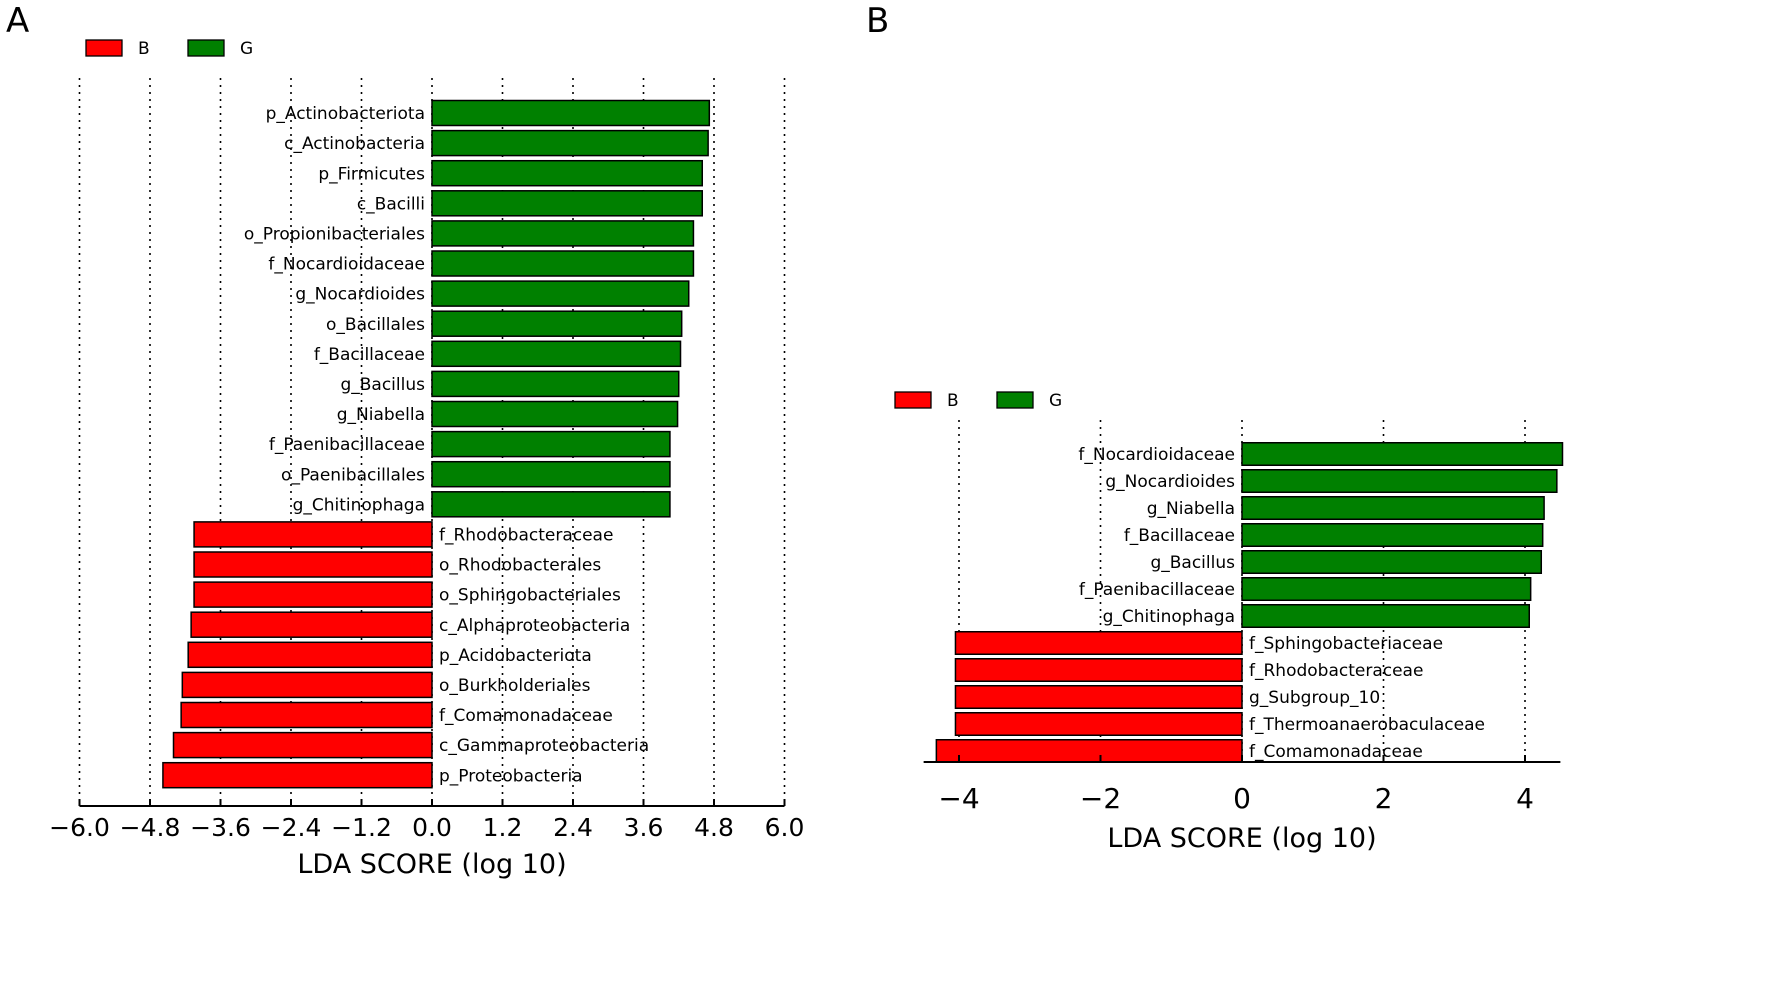  I want to click on panel-a-bar-label: c_Actinobacteria, so click(354, 144).